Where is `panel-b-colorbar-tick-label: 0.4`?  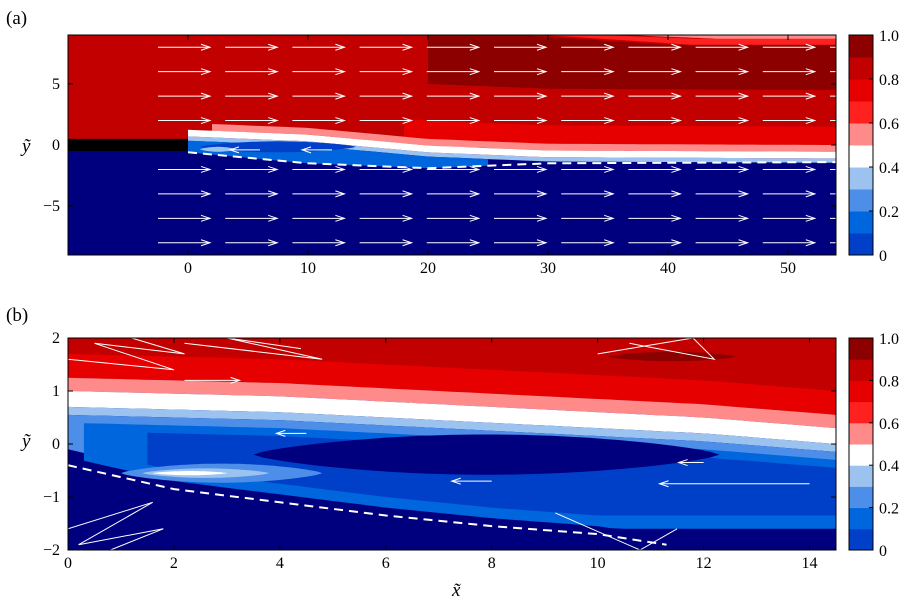 panel-b-colorbar-tick-label: 0.4 is located at coordinates (889, 466).